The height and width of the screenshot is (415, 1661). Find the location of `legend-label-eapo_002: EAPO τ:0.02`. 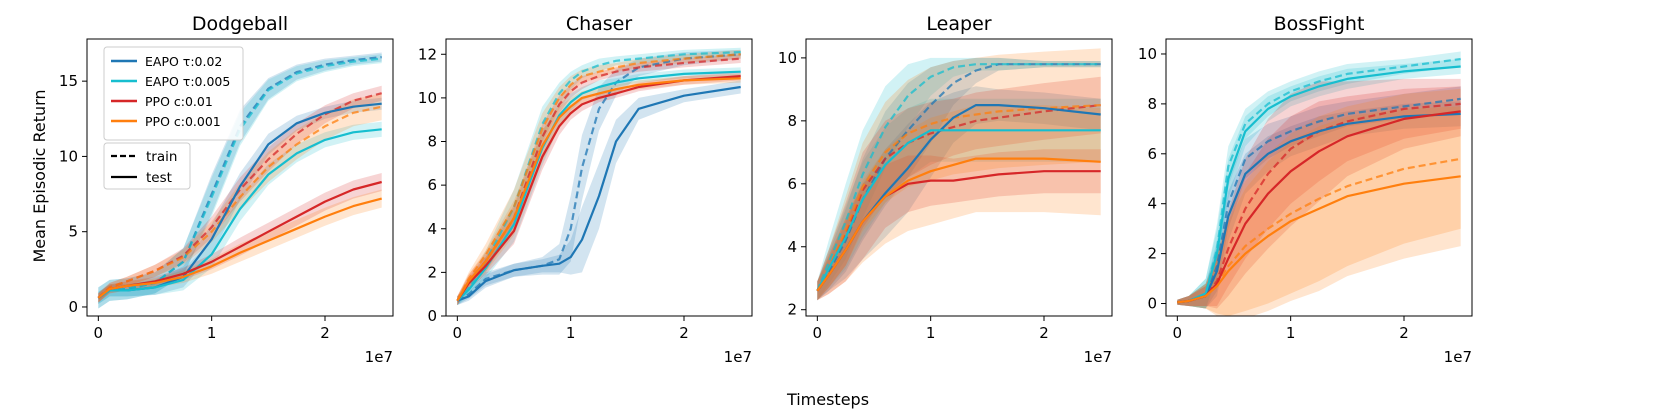

legend-label-eapo_002: EAPO τ:0.02 is located at coordinates (183, 61).